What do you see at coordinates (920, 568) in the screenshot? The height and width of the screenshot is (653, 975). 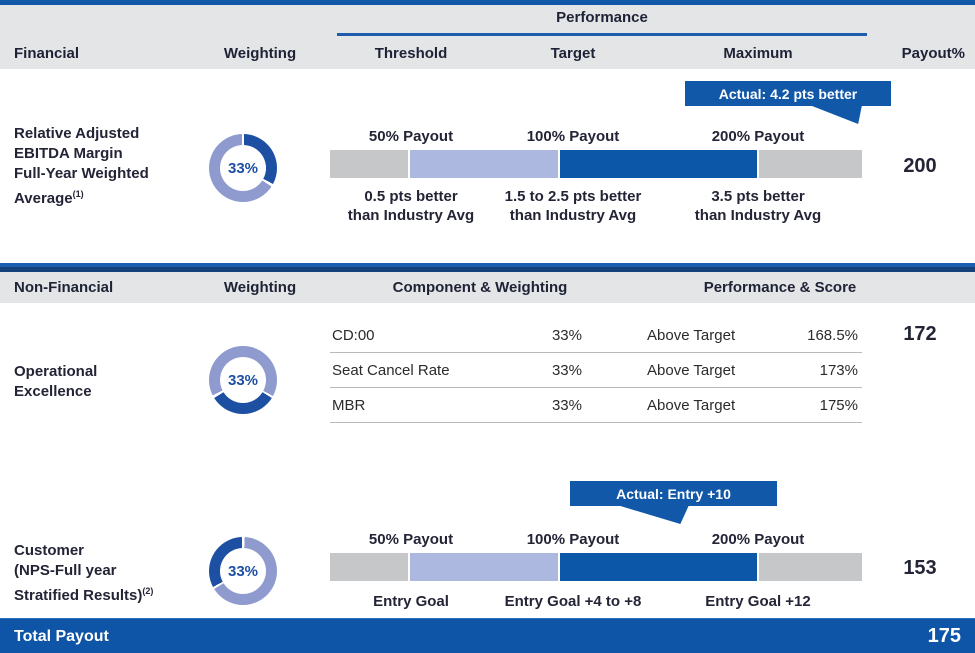 I see `payout-value-customer: 153` at bounding box center [920, 568].